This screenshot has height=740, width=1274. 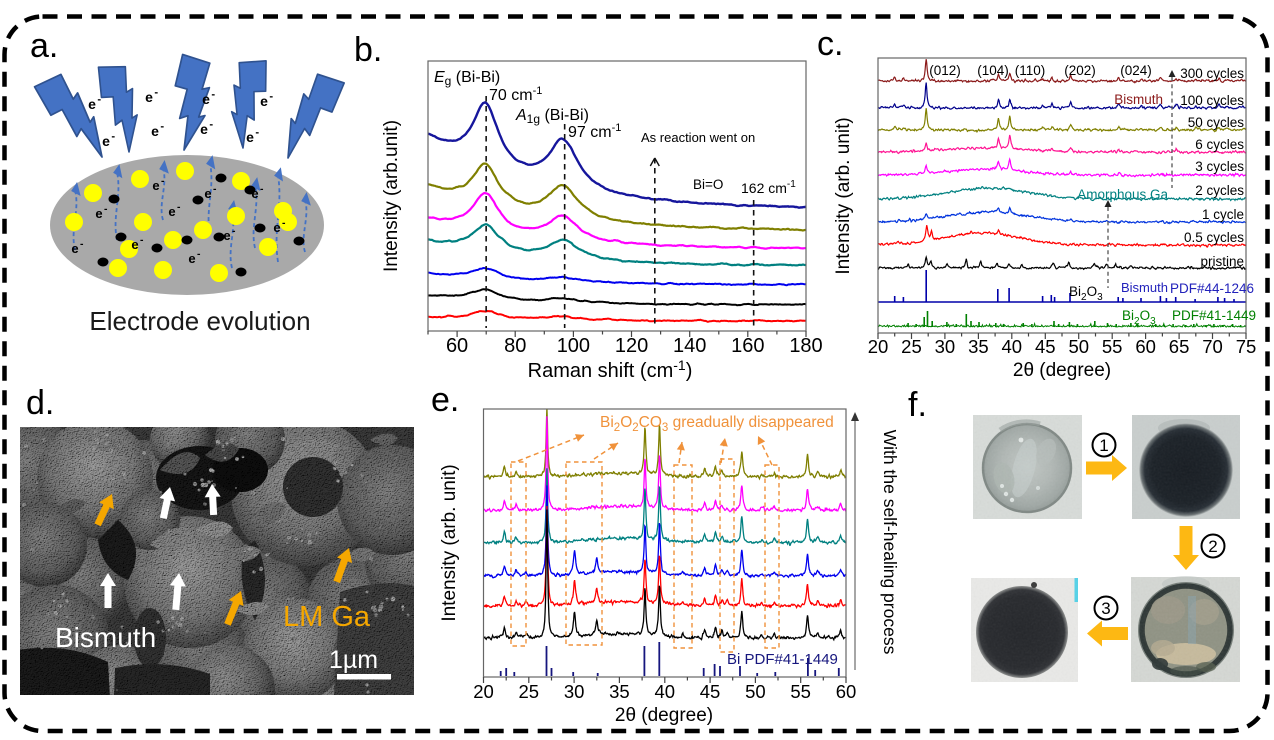 What do you see at coordinates (105, 637) in the screenshot?
I see `svg-text: Bismuth` at bounding box center [105, 637].